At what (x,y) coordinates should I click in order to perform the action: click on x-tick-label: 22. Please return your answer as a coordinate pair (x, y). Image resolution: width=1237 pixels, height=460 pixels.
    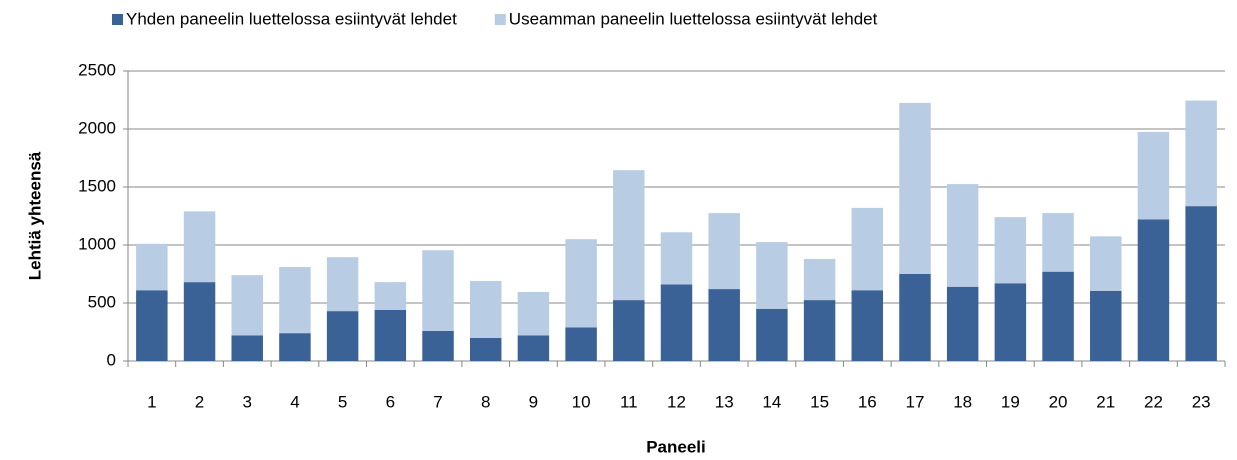
    Looking at the image, I should click on (1153, 401).